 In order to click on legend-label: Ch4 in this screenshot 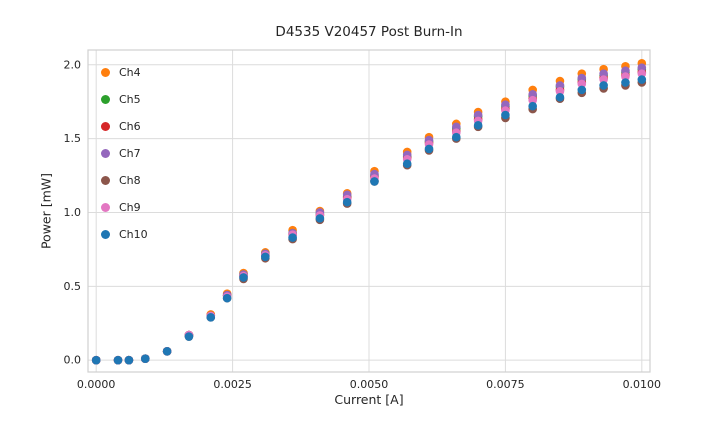, I will do `click(130, 72)`.